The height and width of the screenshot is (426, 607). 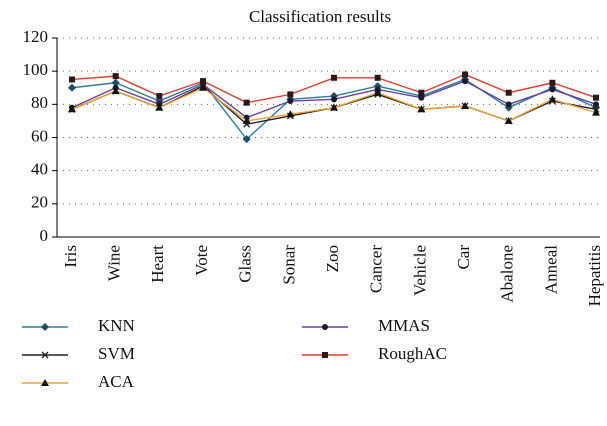 I want to click on legend-item: SVM, so click(x=78, y=353).